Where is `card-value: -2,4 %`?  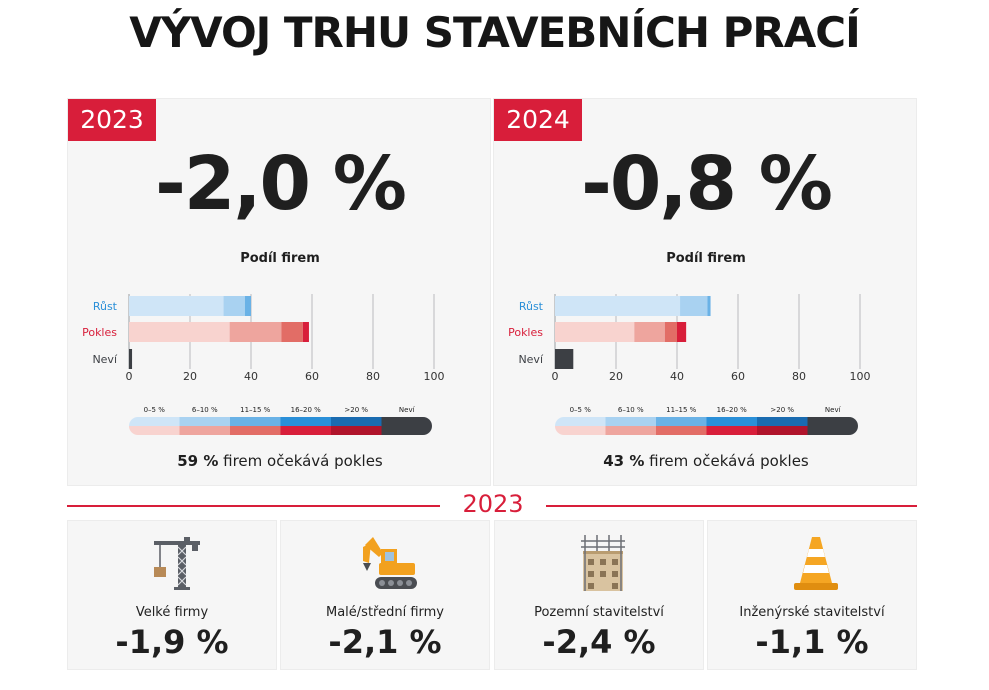
card-value: -2,4 % is located at coordinates (599, 642).